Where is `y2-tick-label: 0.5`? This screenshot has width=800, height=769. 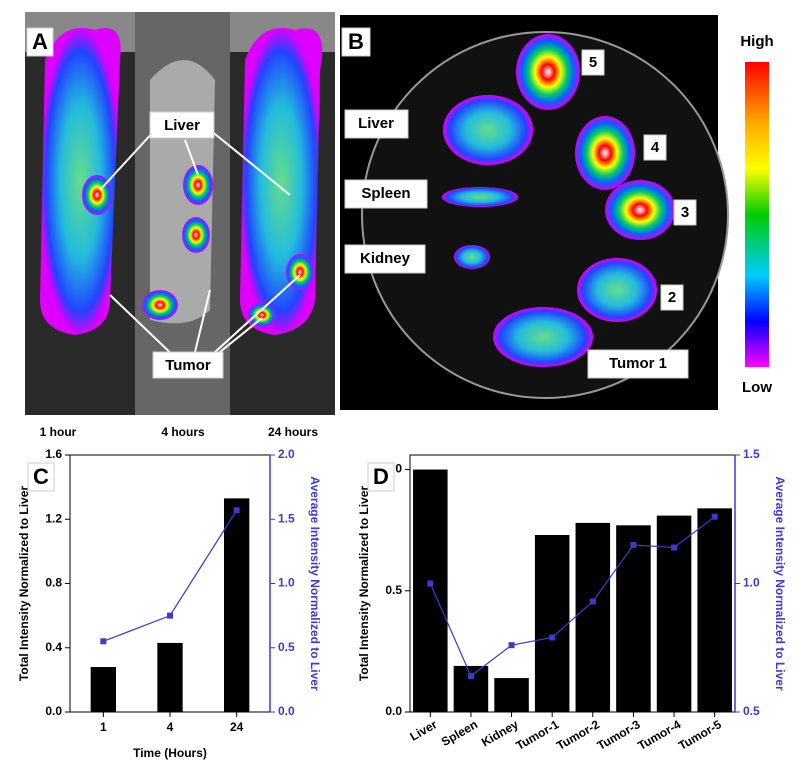
y2-tick-label: 0.5 is located at coordinates (286, 647).